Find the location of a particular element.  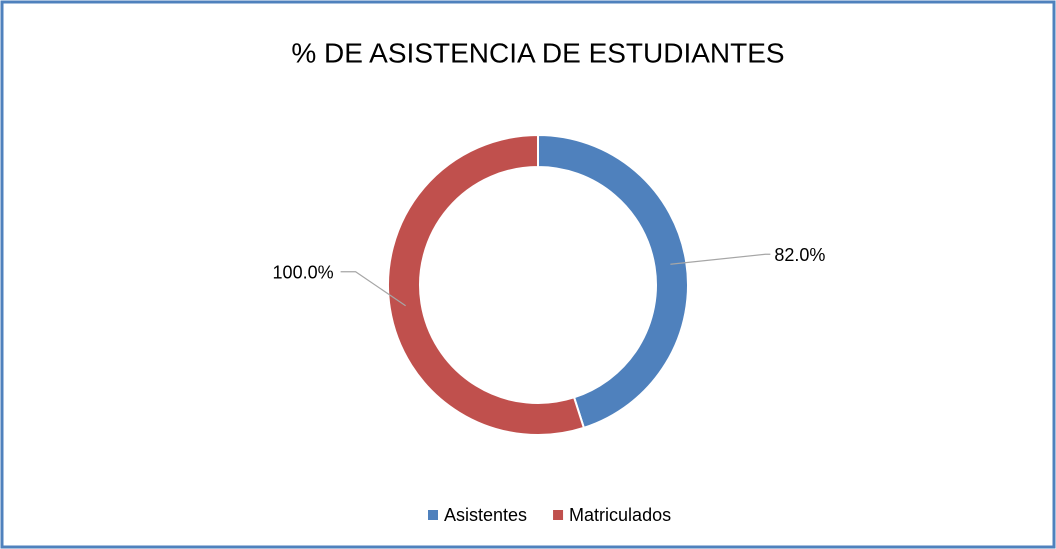

data-label: 100.0% is located at coordinates (303, 272).